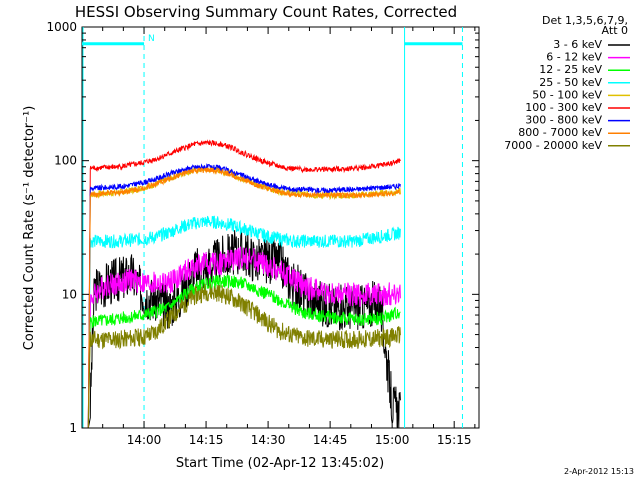  Describe the element at coordinates (454, 440) in the screenshot. I see `x-tick-label: 15:15` at that location.